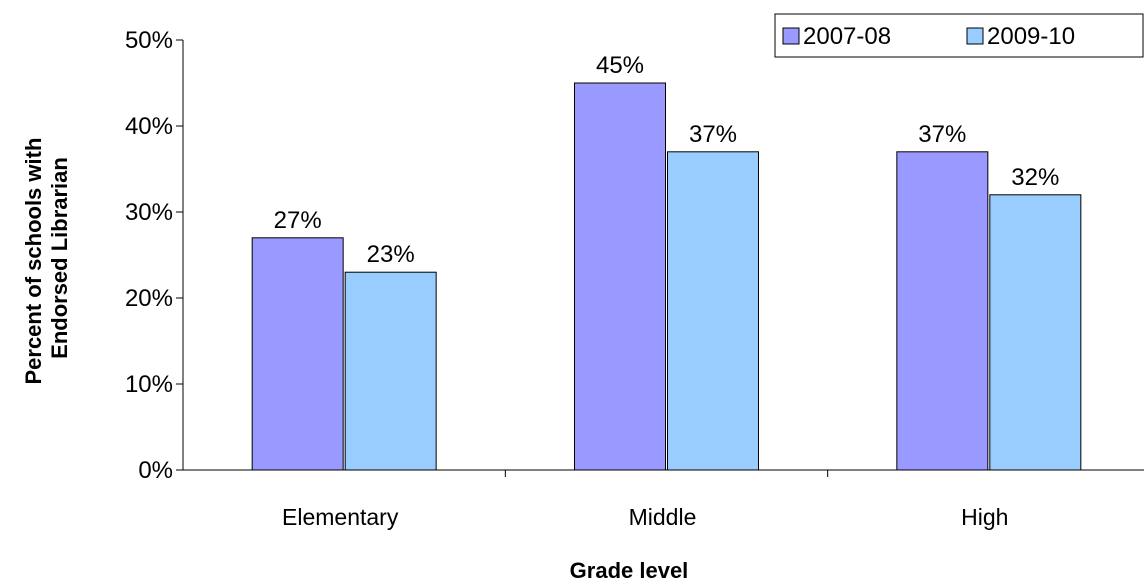  Describe the element at coordinates (149, 255) in the screenshot. I see `y-axis-tick-labels: 0% 10% 20% 30% 40% 50%` at that location.